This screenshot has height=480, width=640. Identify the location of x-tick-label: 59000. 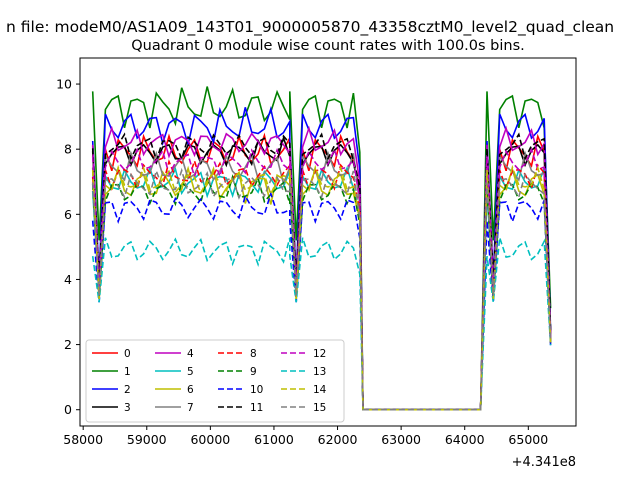
(147, 439).